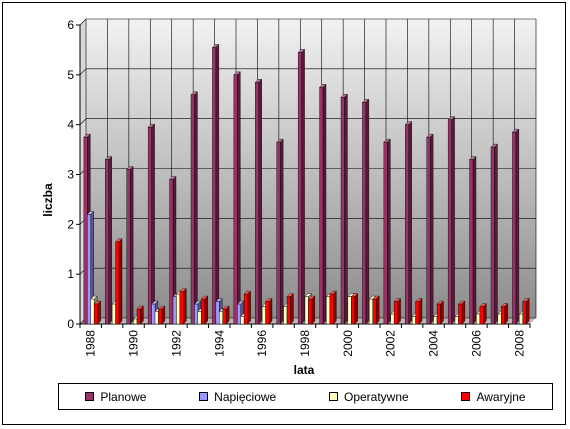 The image size is (570, 429). Describe the element at coordinates (91, 343) in the screenshot. I see `x-tick-label: 1988` at that location.